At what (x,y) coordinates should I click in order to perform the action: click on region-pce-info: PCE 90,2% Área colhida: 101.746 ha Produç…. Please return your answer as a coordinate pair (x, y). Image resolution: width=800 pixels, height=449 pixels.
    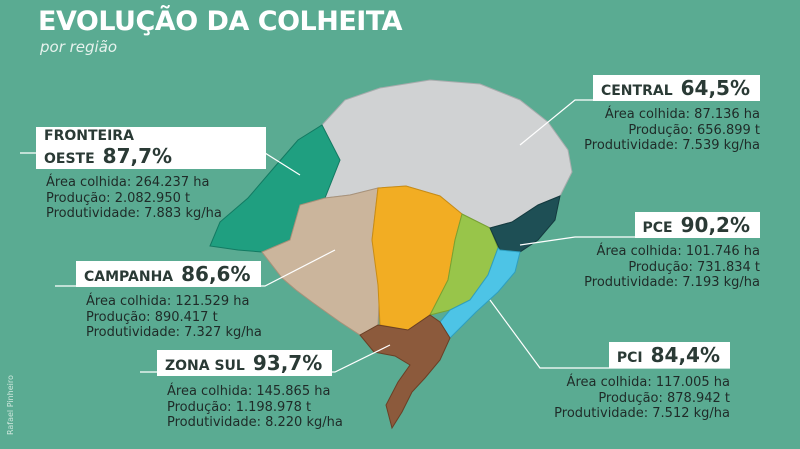
    Looking at the image, I should click on (660, 251).